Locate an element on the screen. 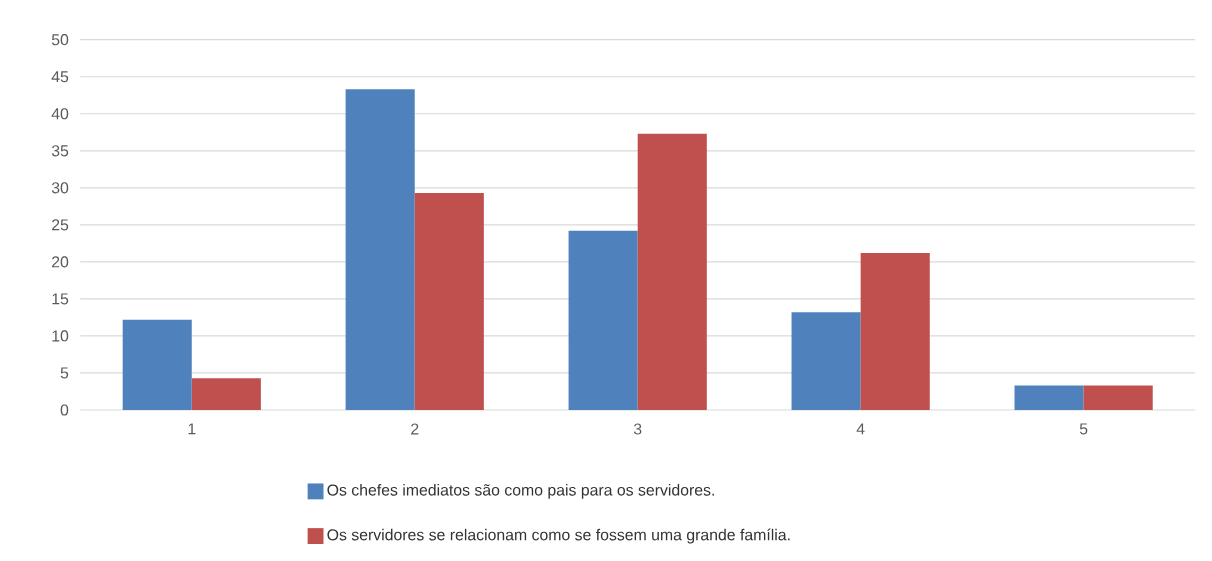  y-tick-label: 35 is located at coordinates (60, 151).